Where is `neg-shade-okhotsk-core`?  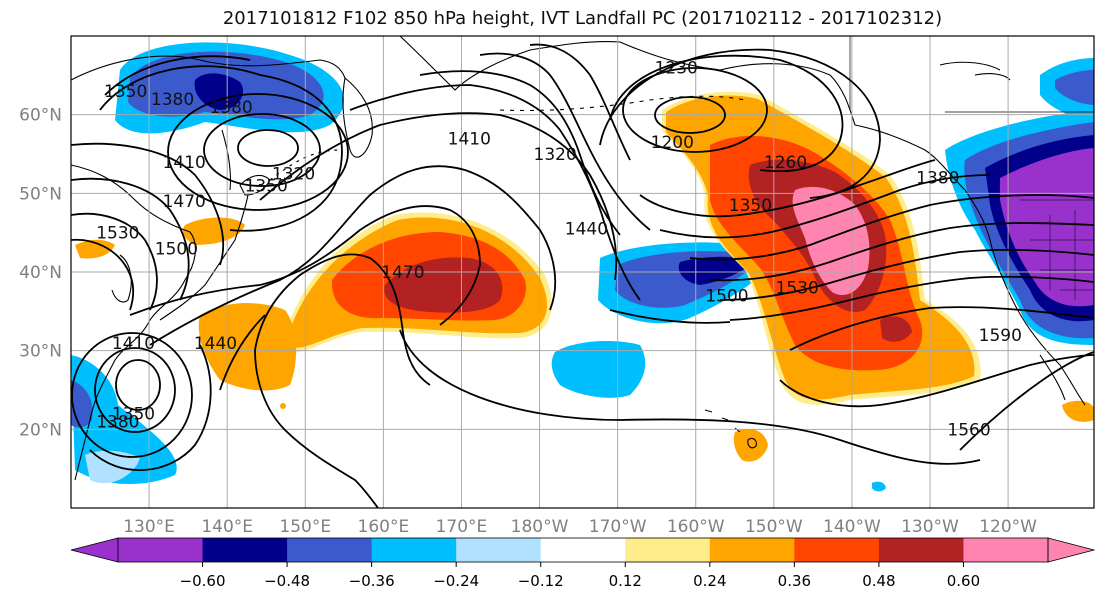
neg-shade-okhotsk-core is located at coordinates (219, 91).